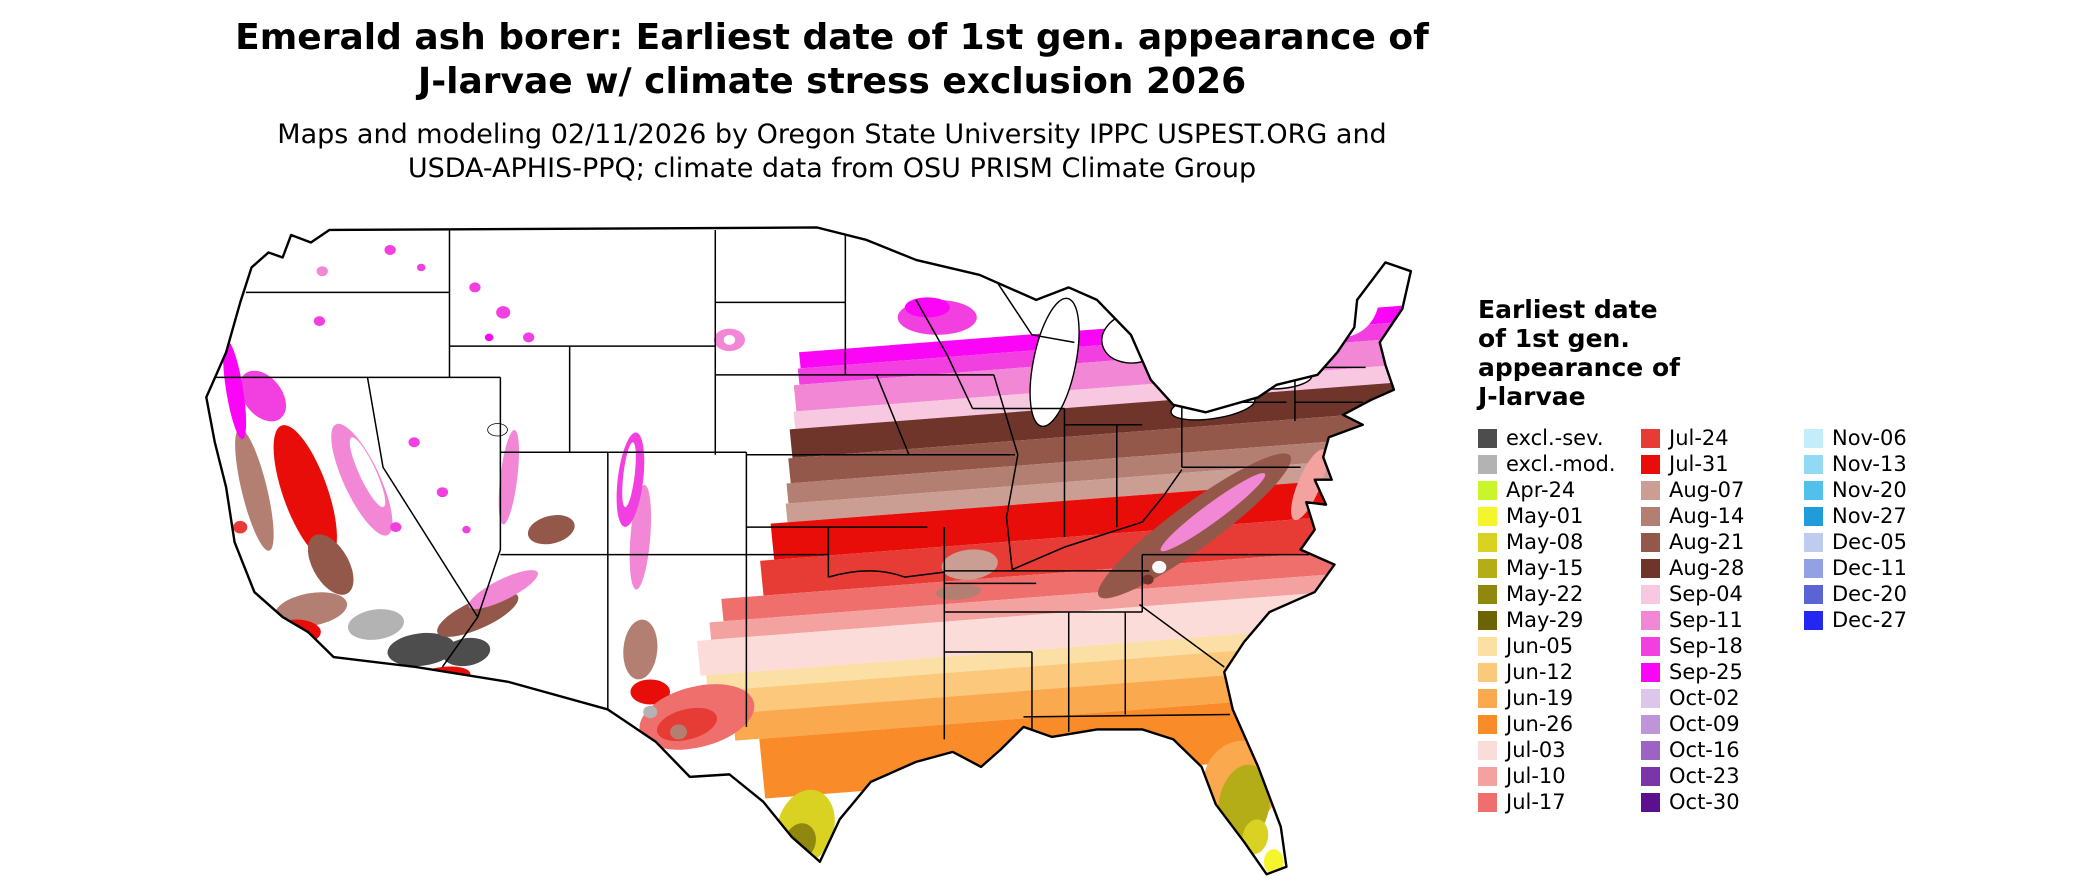 This screenshot has height=892, width=2100. I want to click on legend-row: Aug-21, so click(1722, 542).